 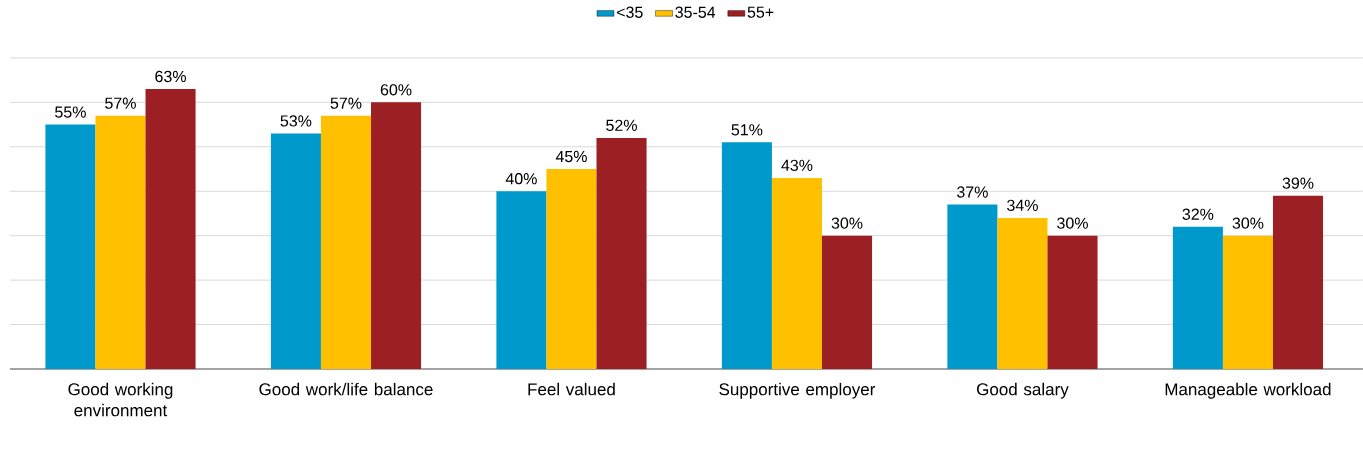 I want to click on x-tick-label: Good working environment, so click(x=120, y=399).